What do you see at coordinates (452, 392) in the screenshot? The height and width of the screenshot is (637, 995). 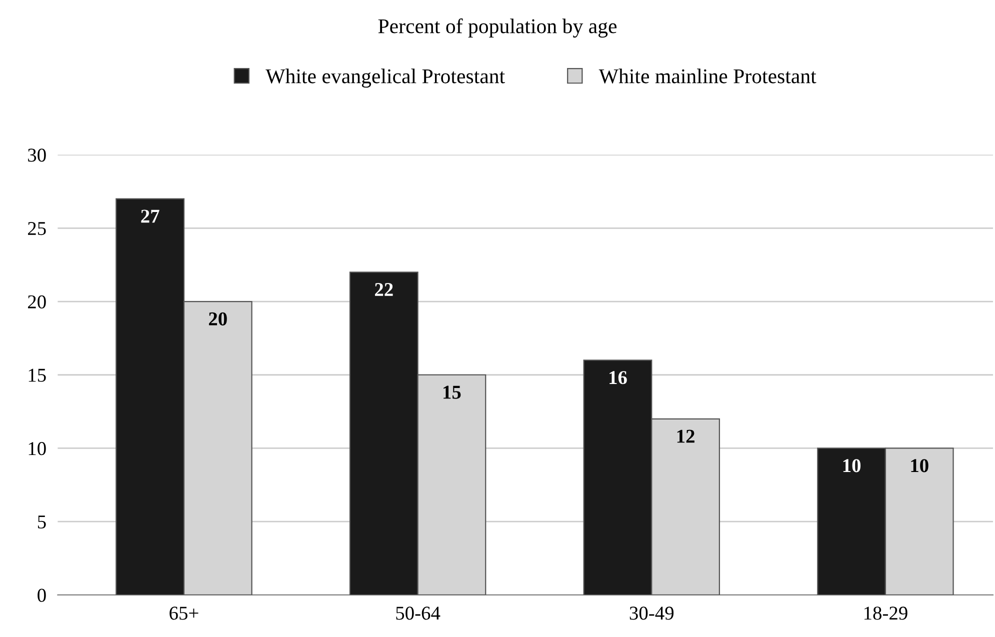 I see `data-label: 15` at bounding box center [452, 392].